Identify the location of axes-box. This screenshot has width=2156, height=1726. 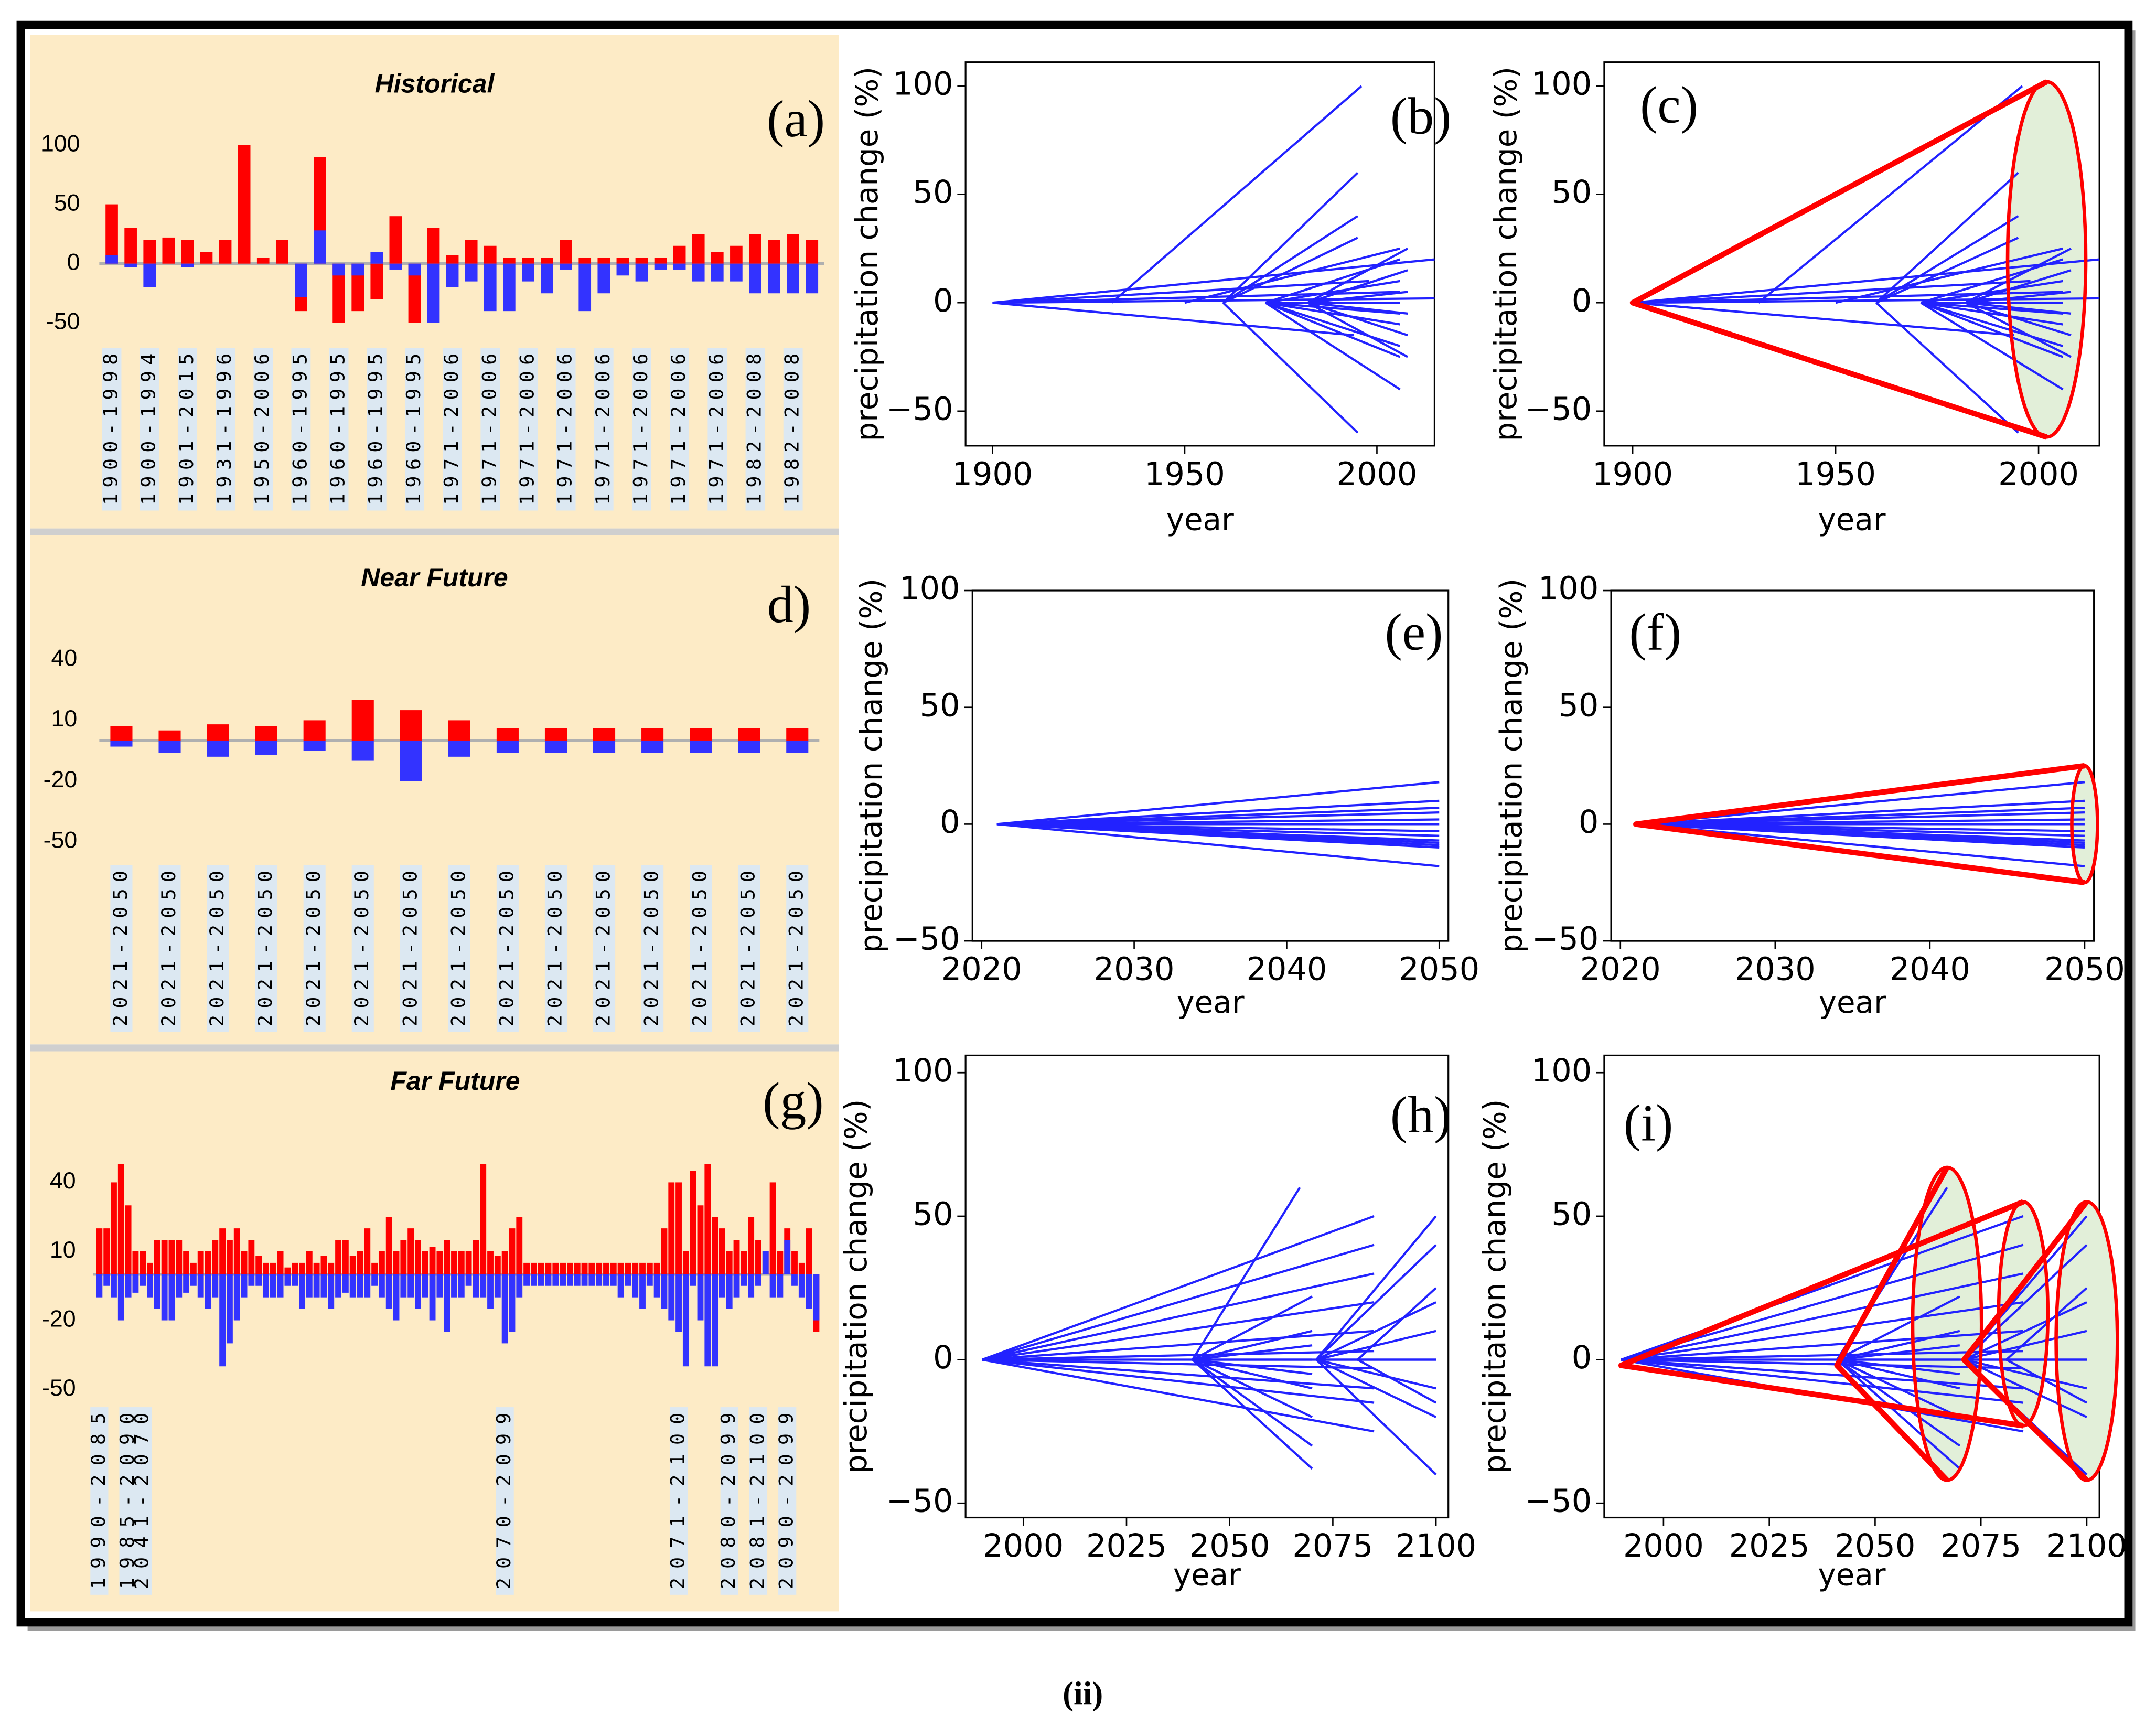
(1852, 765).